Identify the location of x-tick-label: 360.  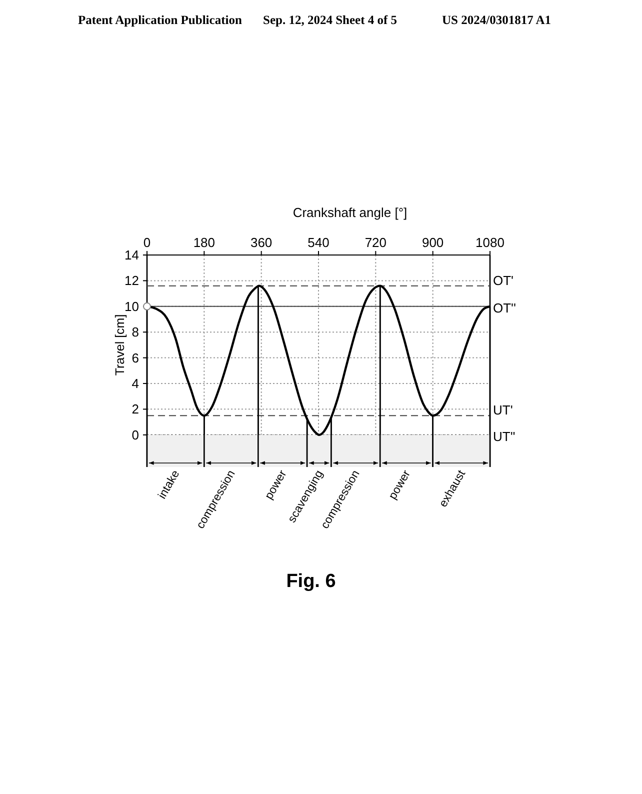
(261, 242).